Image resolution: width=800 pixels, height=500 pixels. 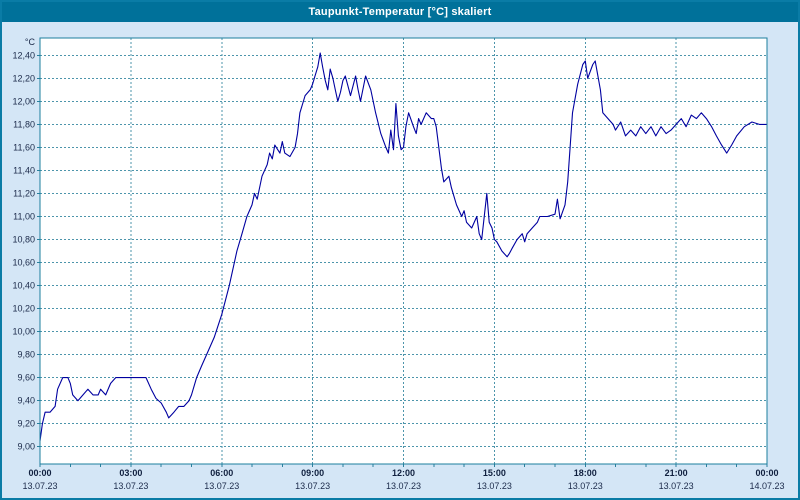 What do you see at coordinates (24, 147) in the screenshot?
I see `y-tick-label: 11,60` at bounding box center [24, 147].